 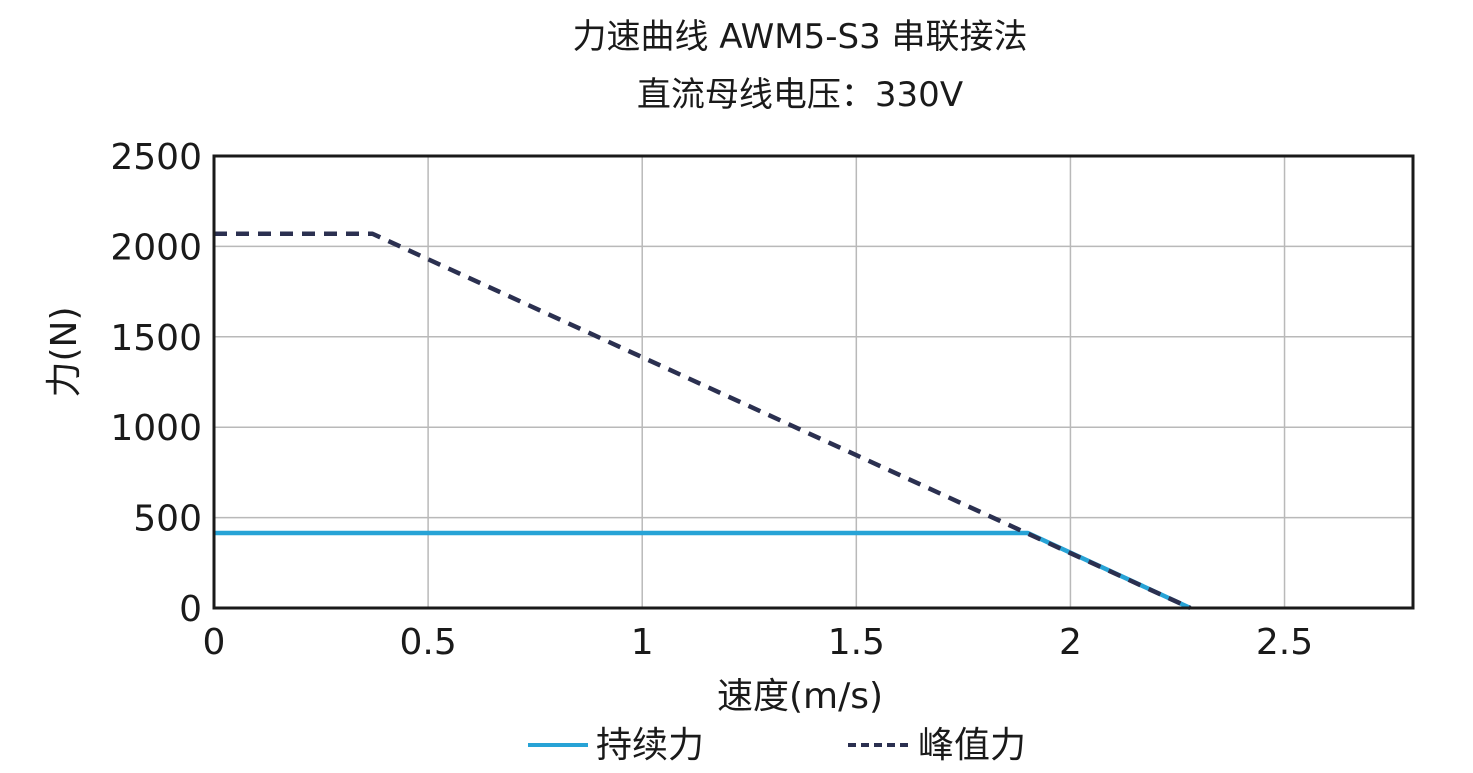 I want to click on x-tick-label: 0.5, so click(x=427, y=642).